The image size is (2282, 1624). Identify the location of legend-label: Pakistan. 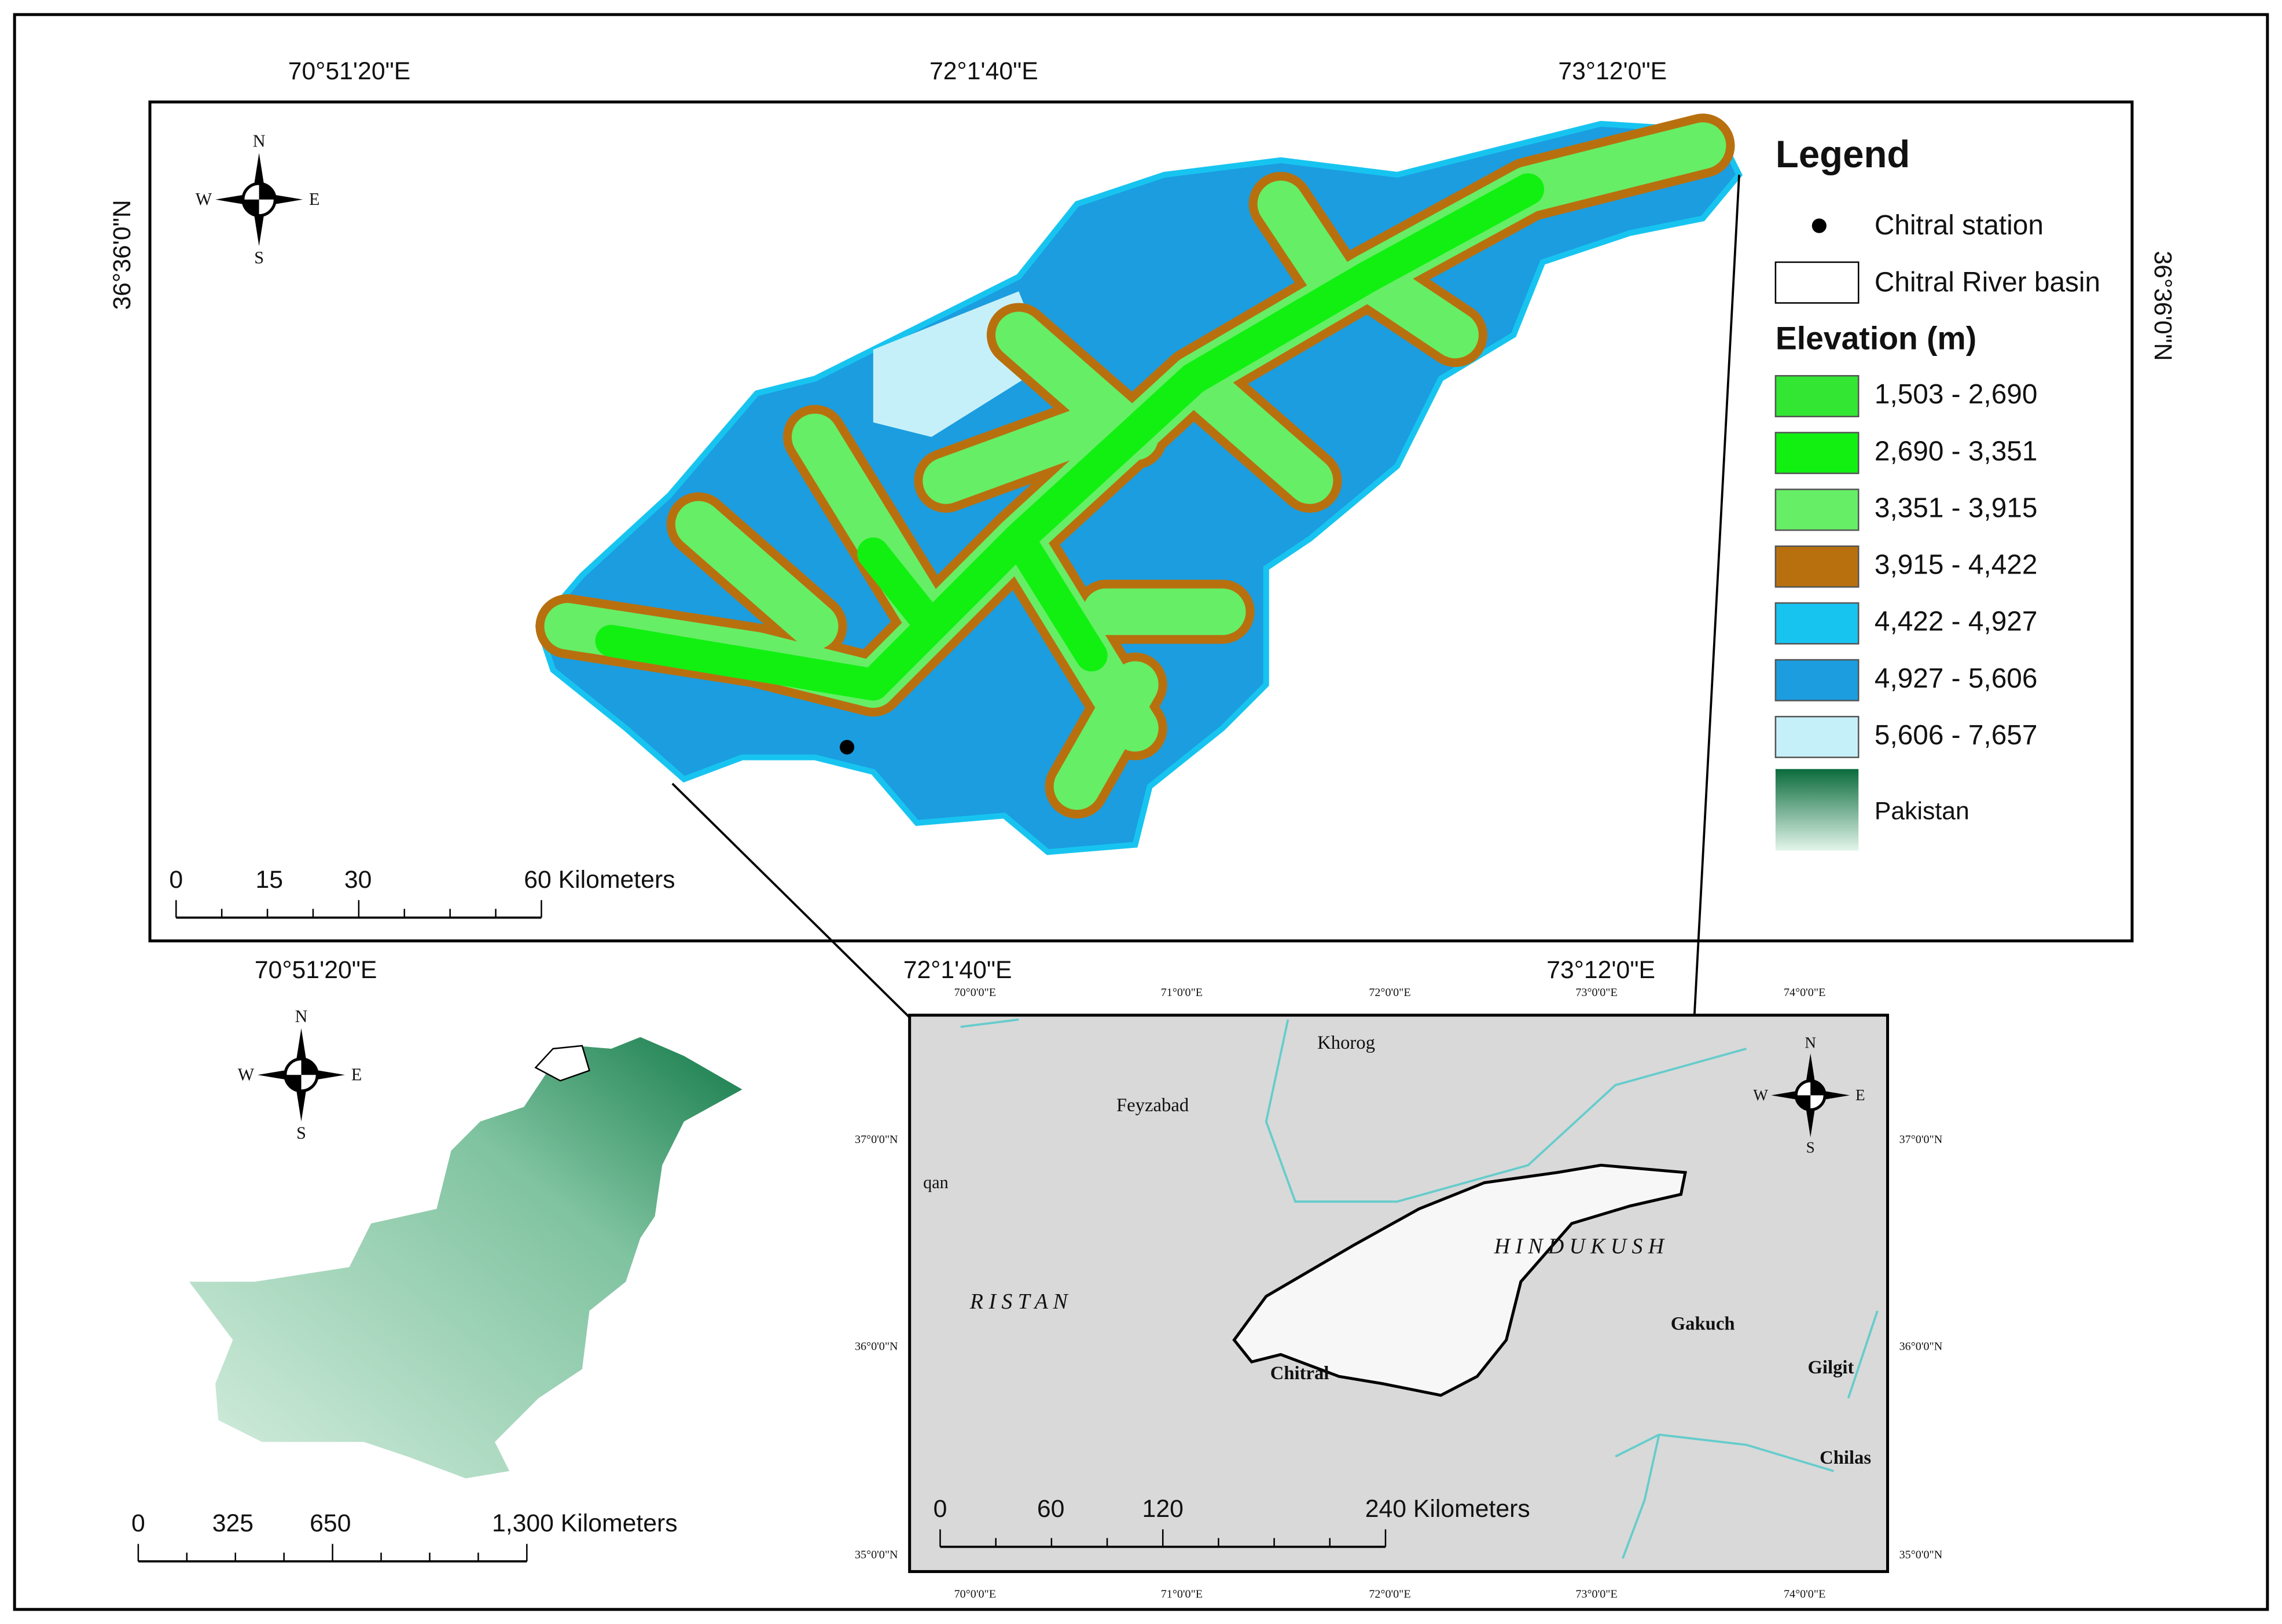
(1922, 812).